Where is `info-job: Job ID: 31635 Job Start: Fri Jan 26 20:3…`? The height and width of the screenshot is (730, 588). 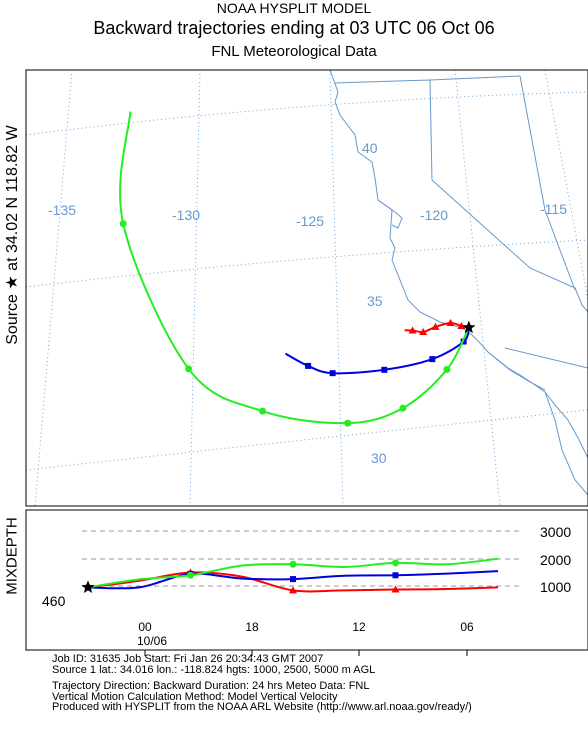
info-job: Job ID: 31635 Job Start: Fri Jan 26 20:3… is located at coordinates (188, 659).